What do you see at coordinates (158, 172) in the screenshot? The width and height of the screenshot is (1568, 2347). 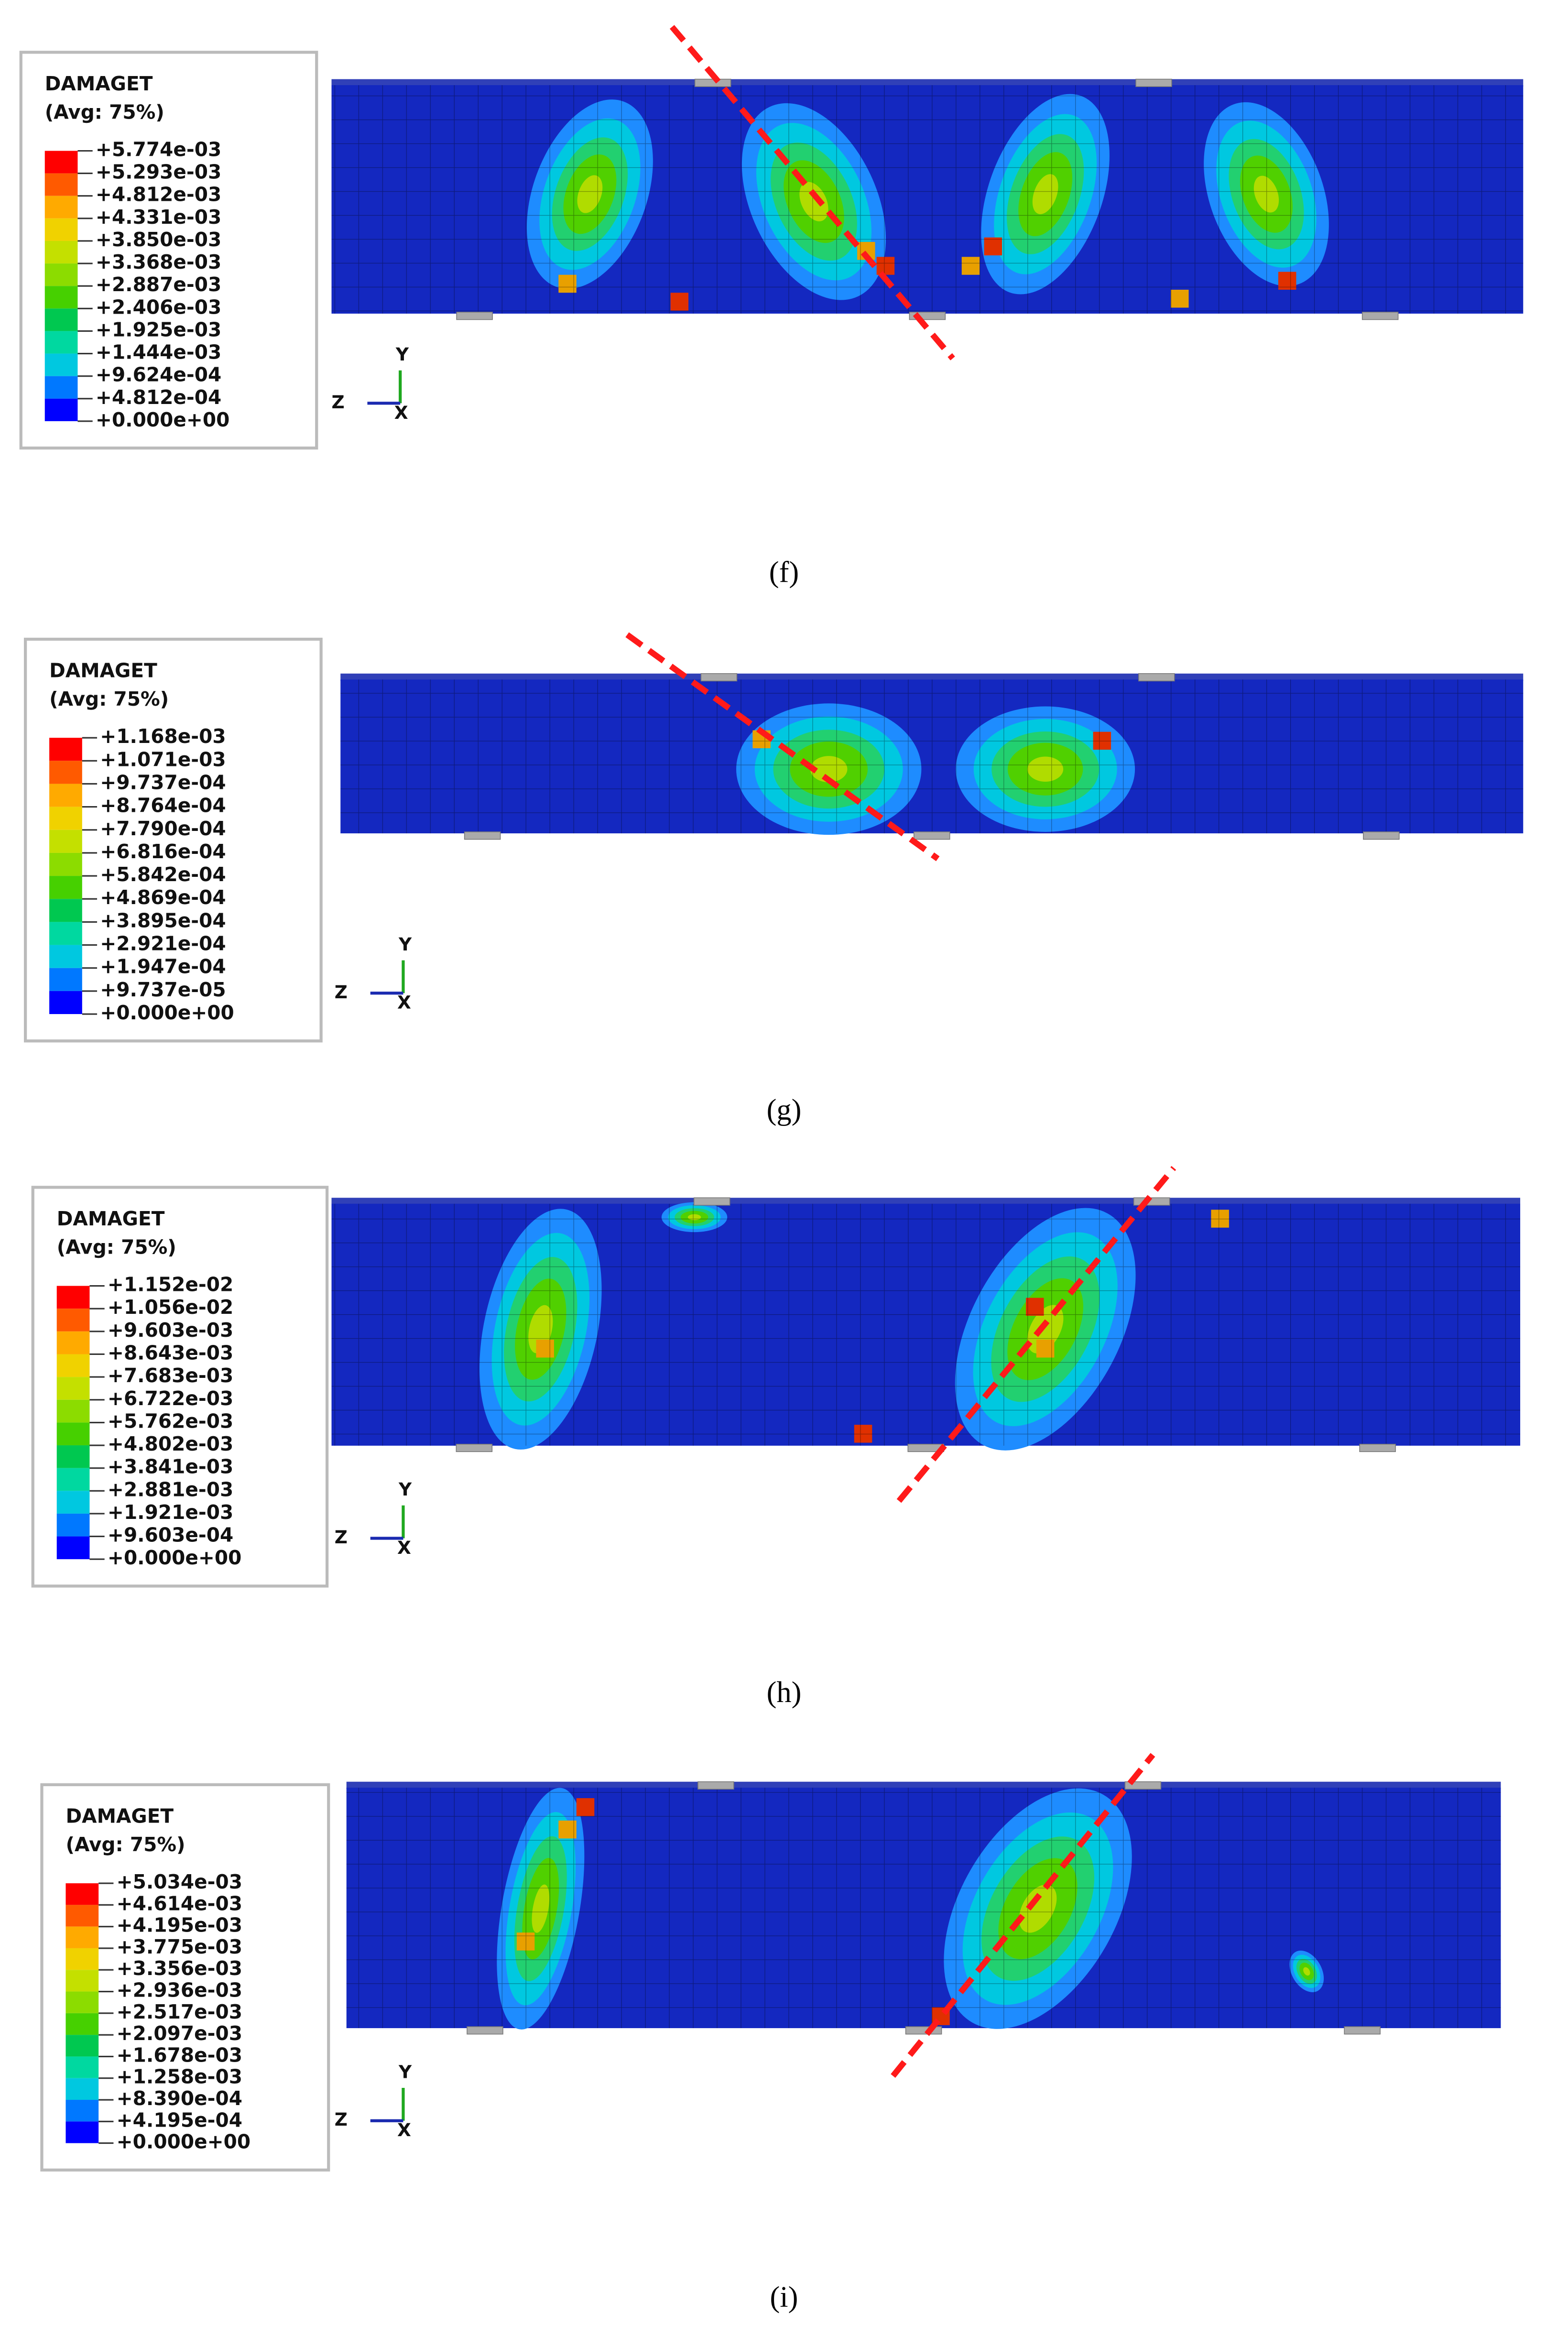 I see `legend-value: +5.293e-03` at bounding box center [158, 172].